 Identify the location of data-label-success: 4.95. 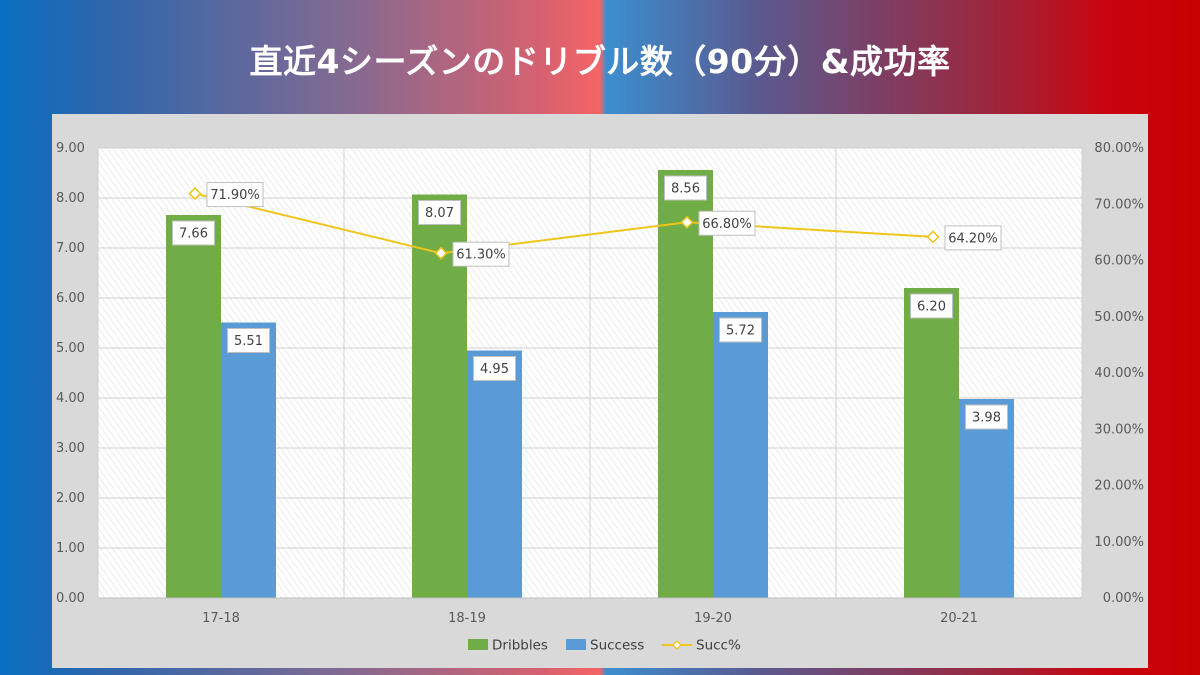
(494, 368).